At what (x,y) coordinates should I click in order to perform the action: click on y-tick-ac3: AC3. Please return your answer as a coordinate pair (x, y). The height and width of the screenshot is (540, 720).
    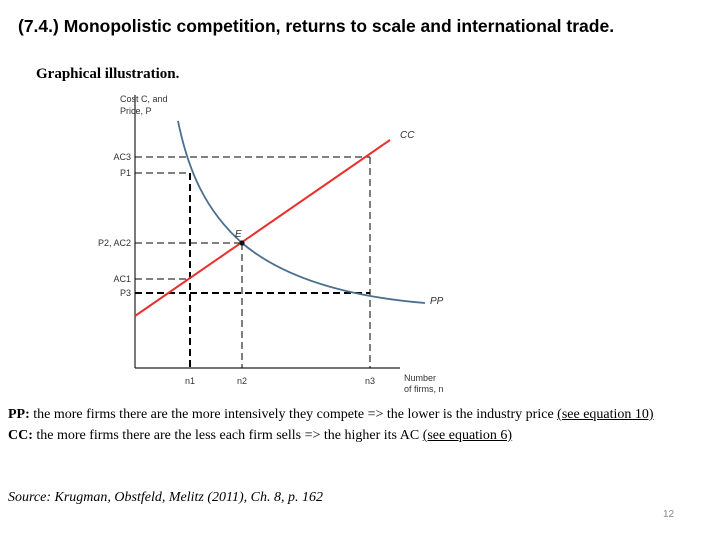
    Looking at the image, I should click on (122, 157).